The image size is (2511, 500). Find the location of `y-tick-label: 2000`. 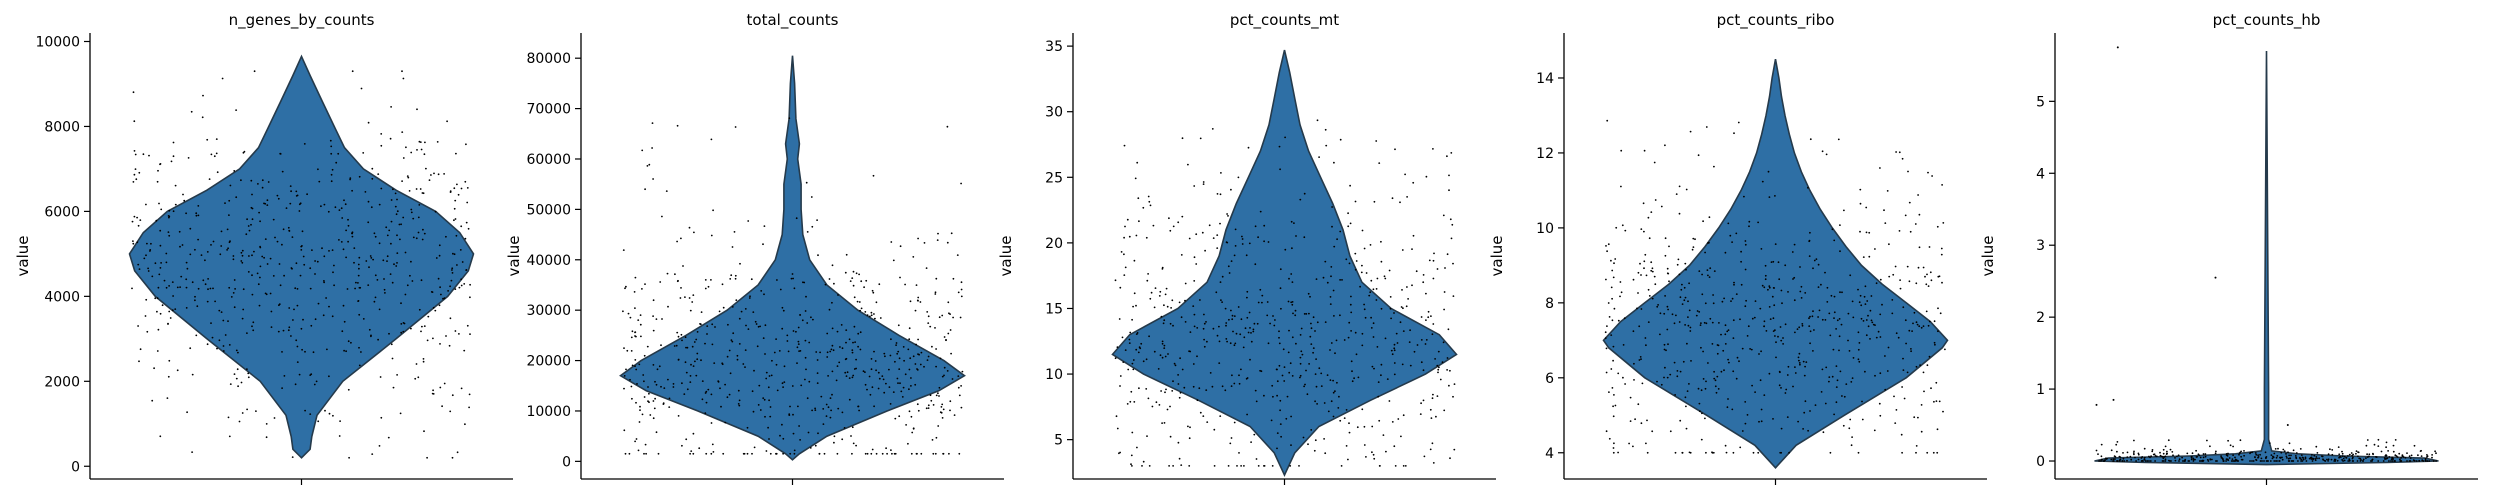

y-tick-label: 2000 is located at coordinates (62, 382).